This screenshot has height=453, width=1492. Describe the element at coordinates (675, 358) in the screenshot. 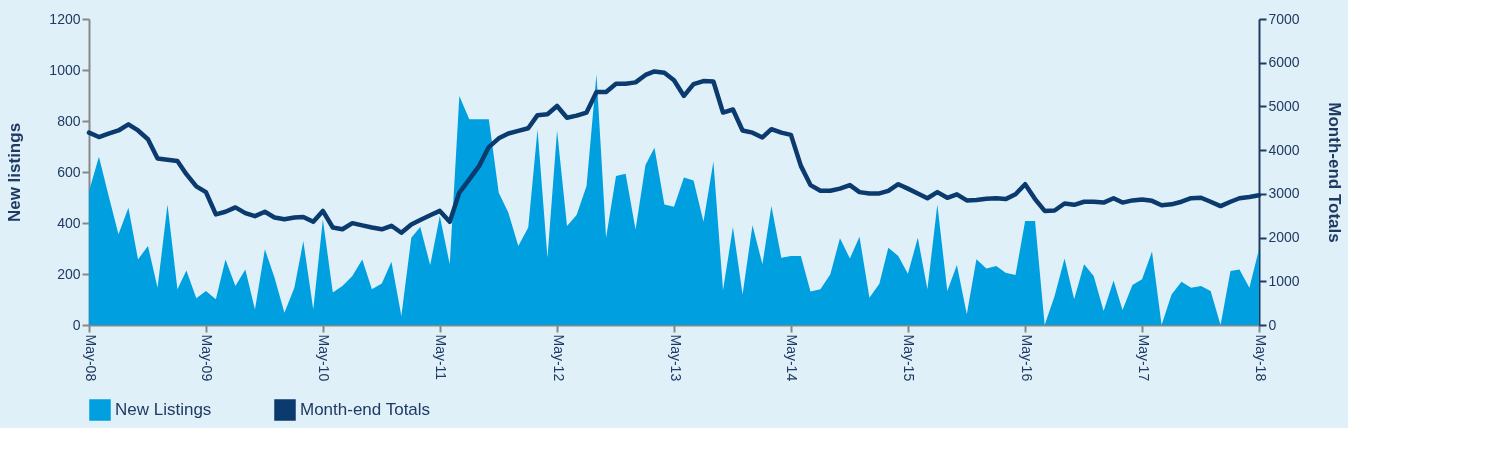

I see `x-tick-label: May-13` at that location.